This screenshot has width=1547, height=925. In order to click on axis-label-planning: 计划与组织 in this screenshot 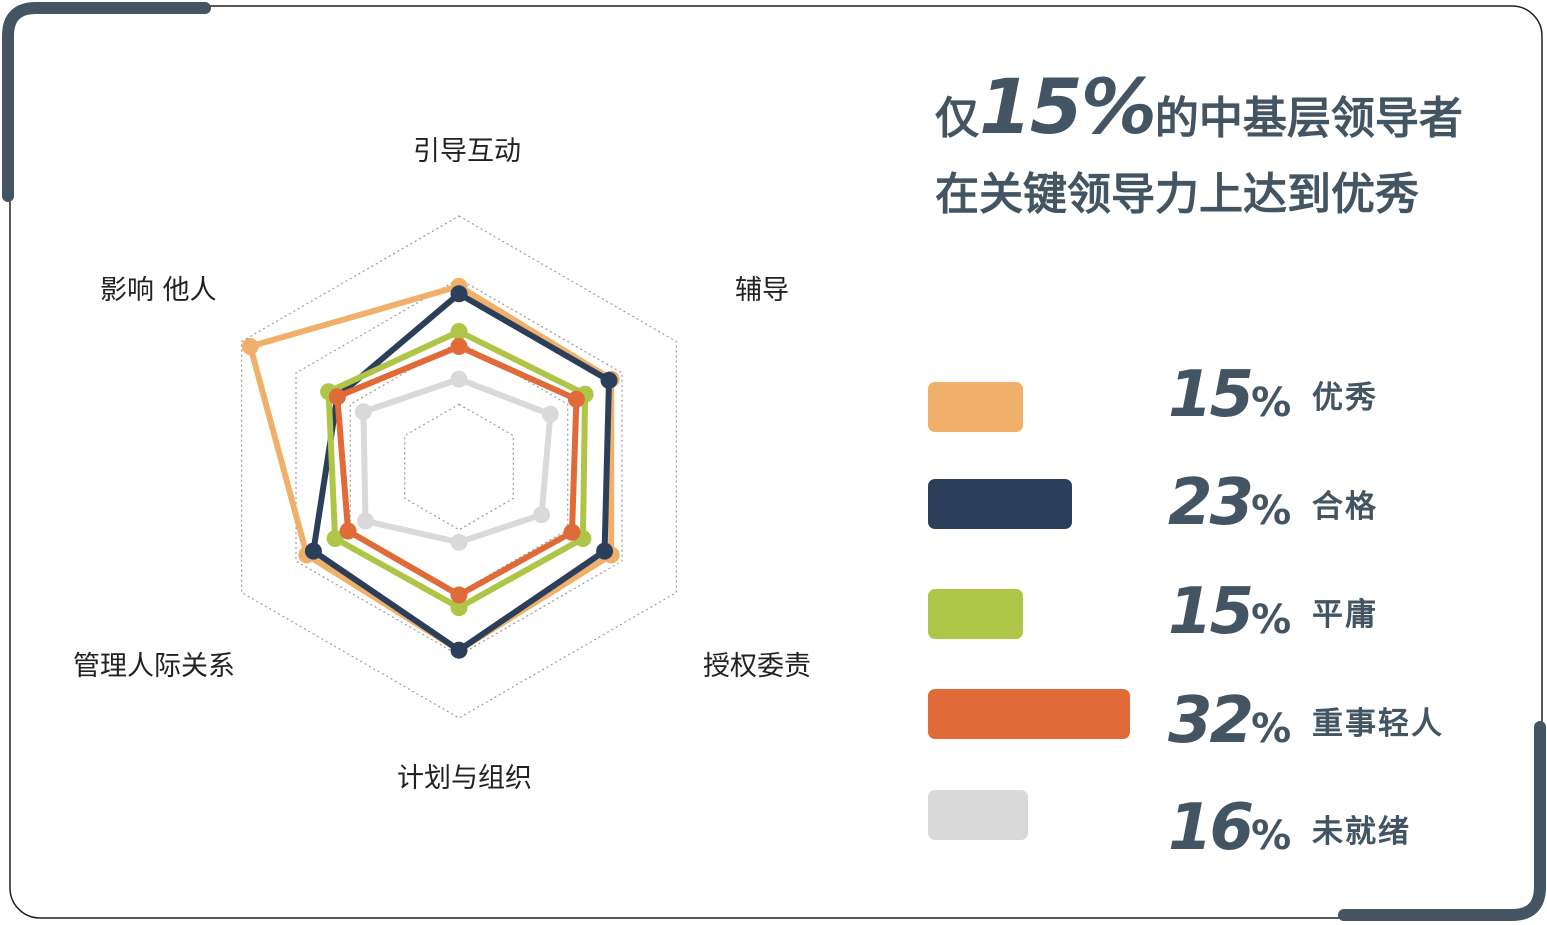, I will do `click(464, 778)`.